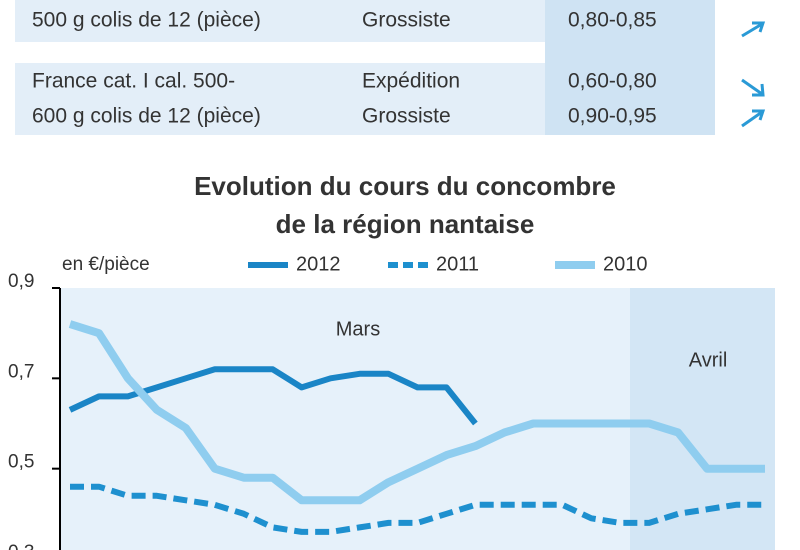 This screenshot has width=800, height=550. What do you see at coordinates (612, 116) in the screenshot?
I see `table-cell: 0,90-0,95` at bounding box center [612, 116].